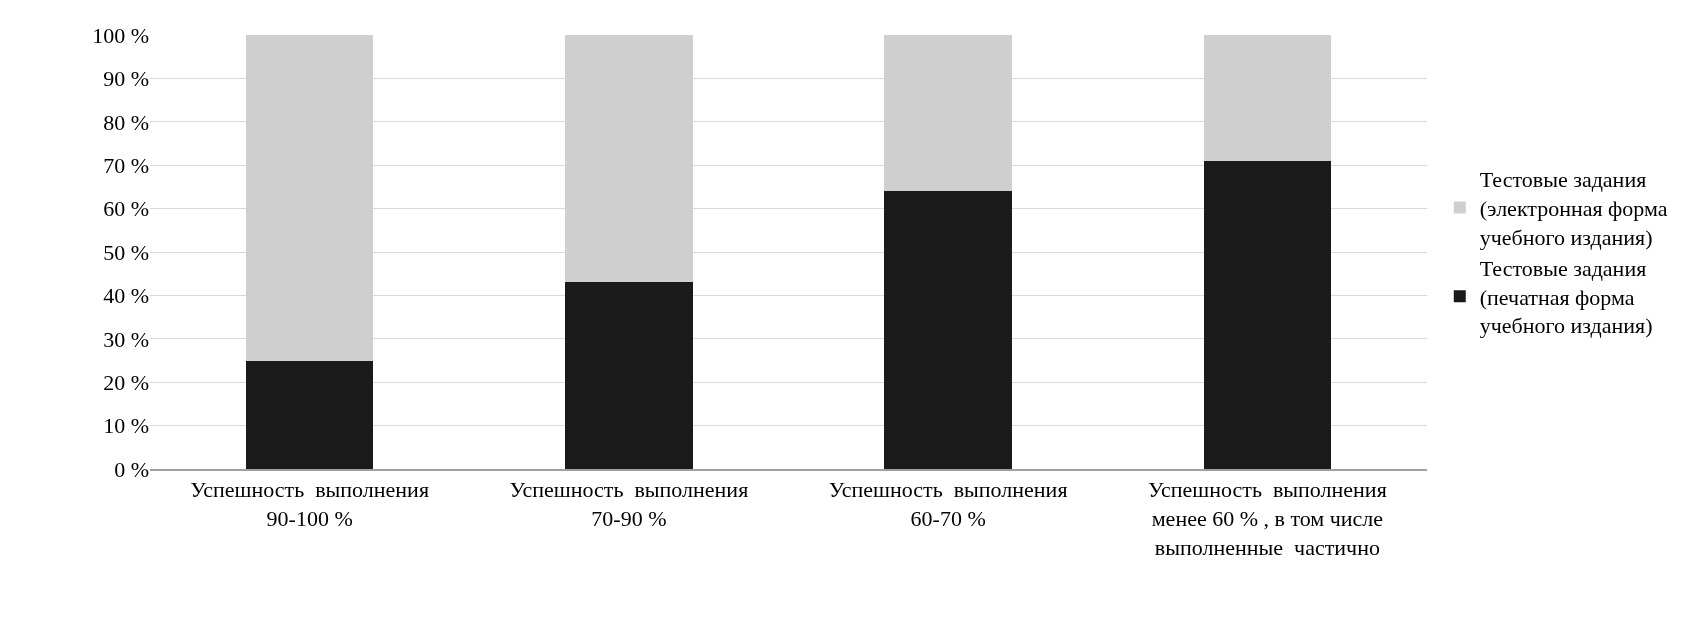 The height and width of the screenshot is (639, 1686). Describe the element at coordinates (1267, 518) in the screenshot. I see `x-tick-label: Успешность выполнения менее 60 % , в том числе выполненные частично` at that location.